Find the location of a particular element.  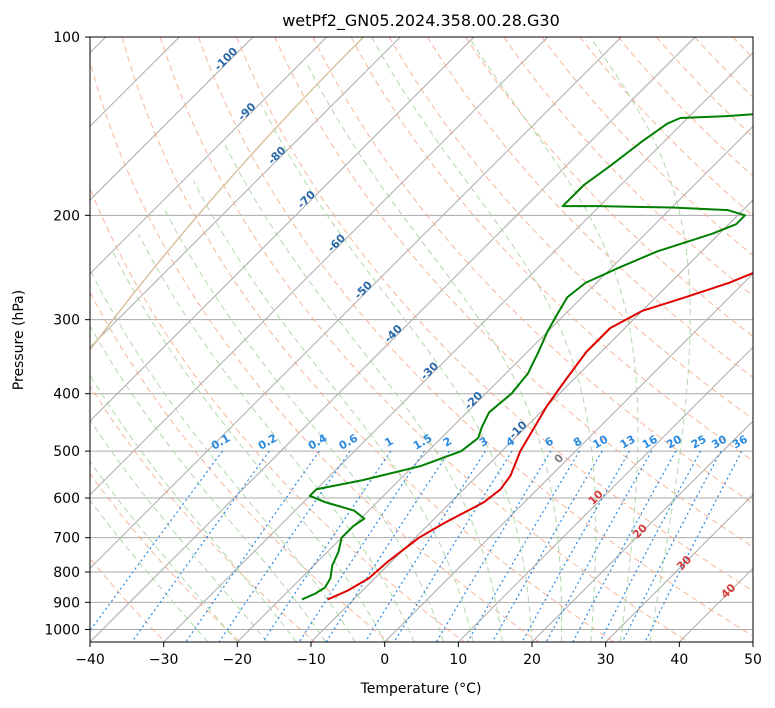

x-tick-label: −20 is located at coordinates (238, 660).